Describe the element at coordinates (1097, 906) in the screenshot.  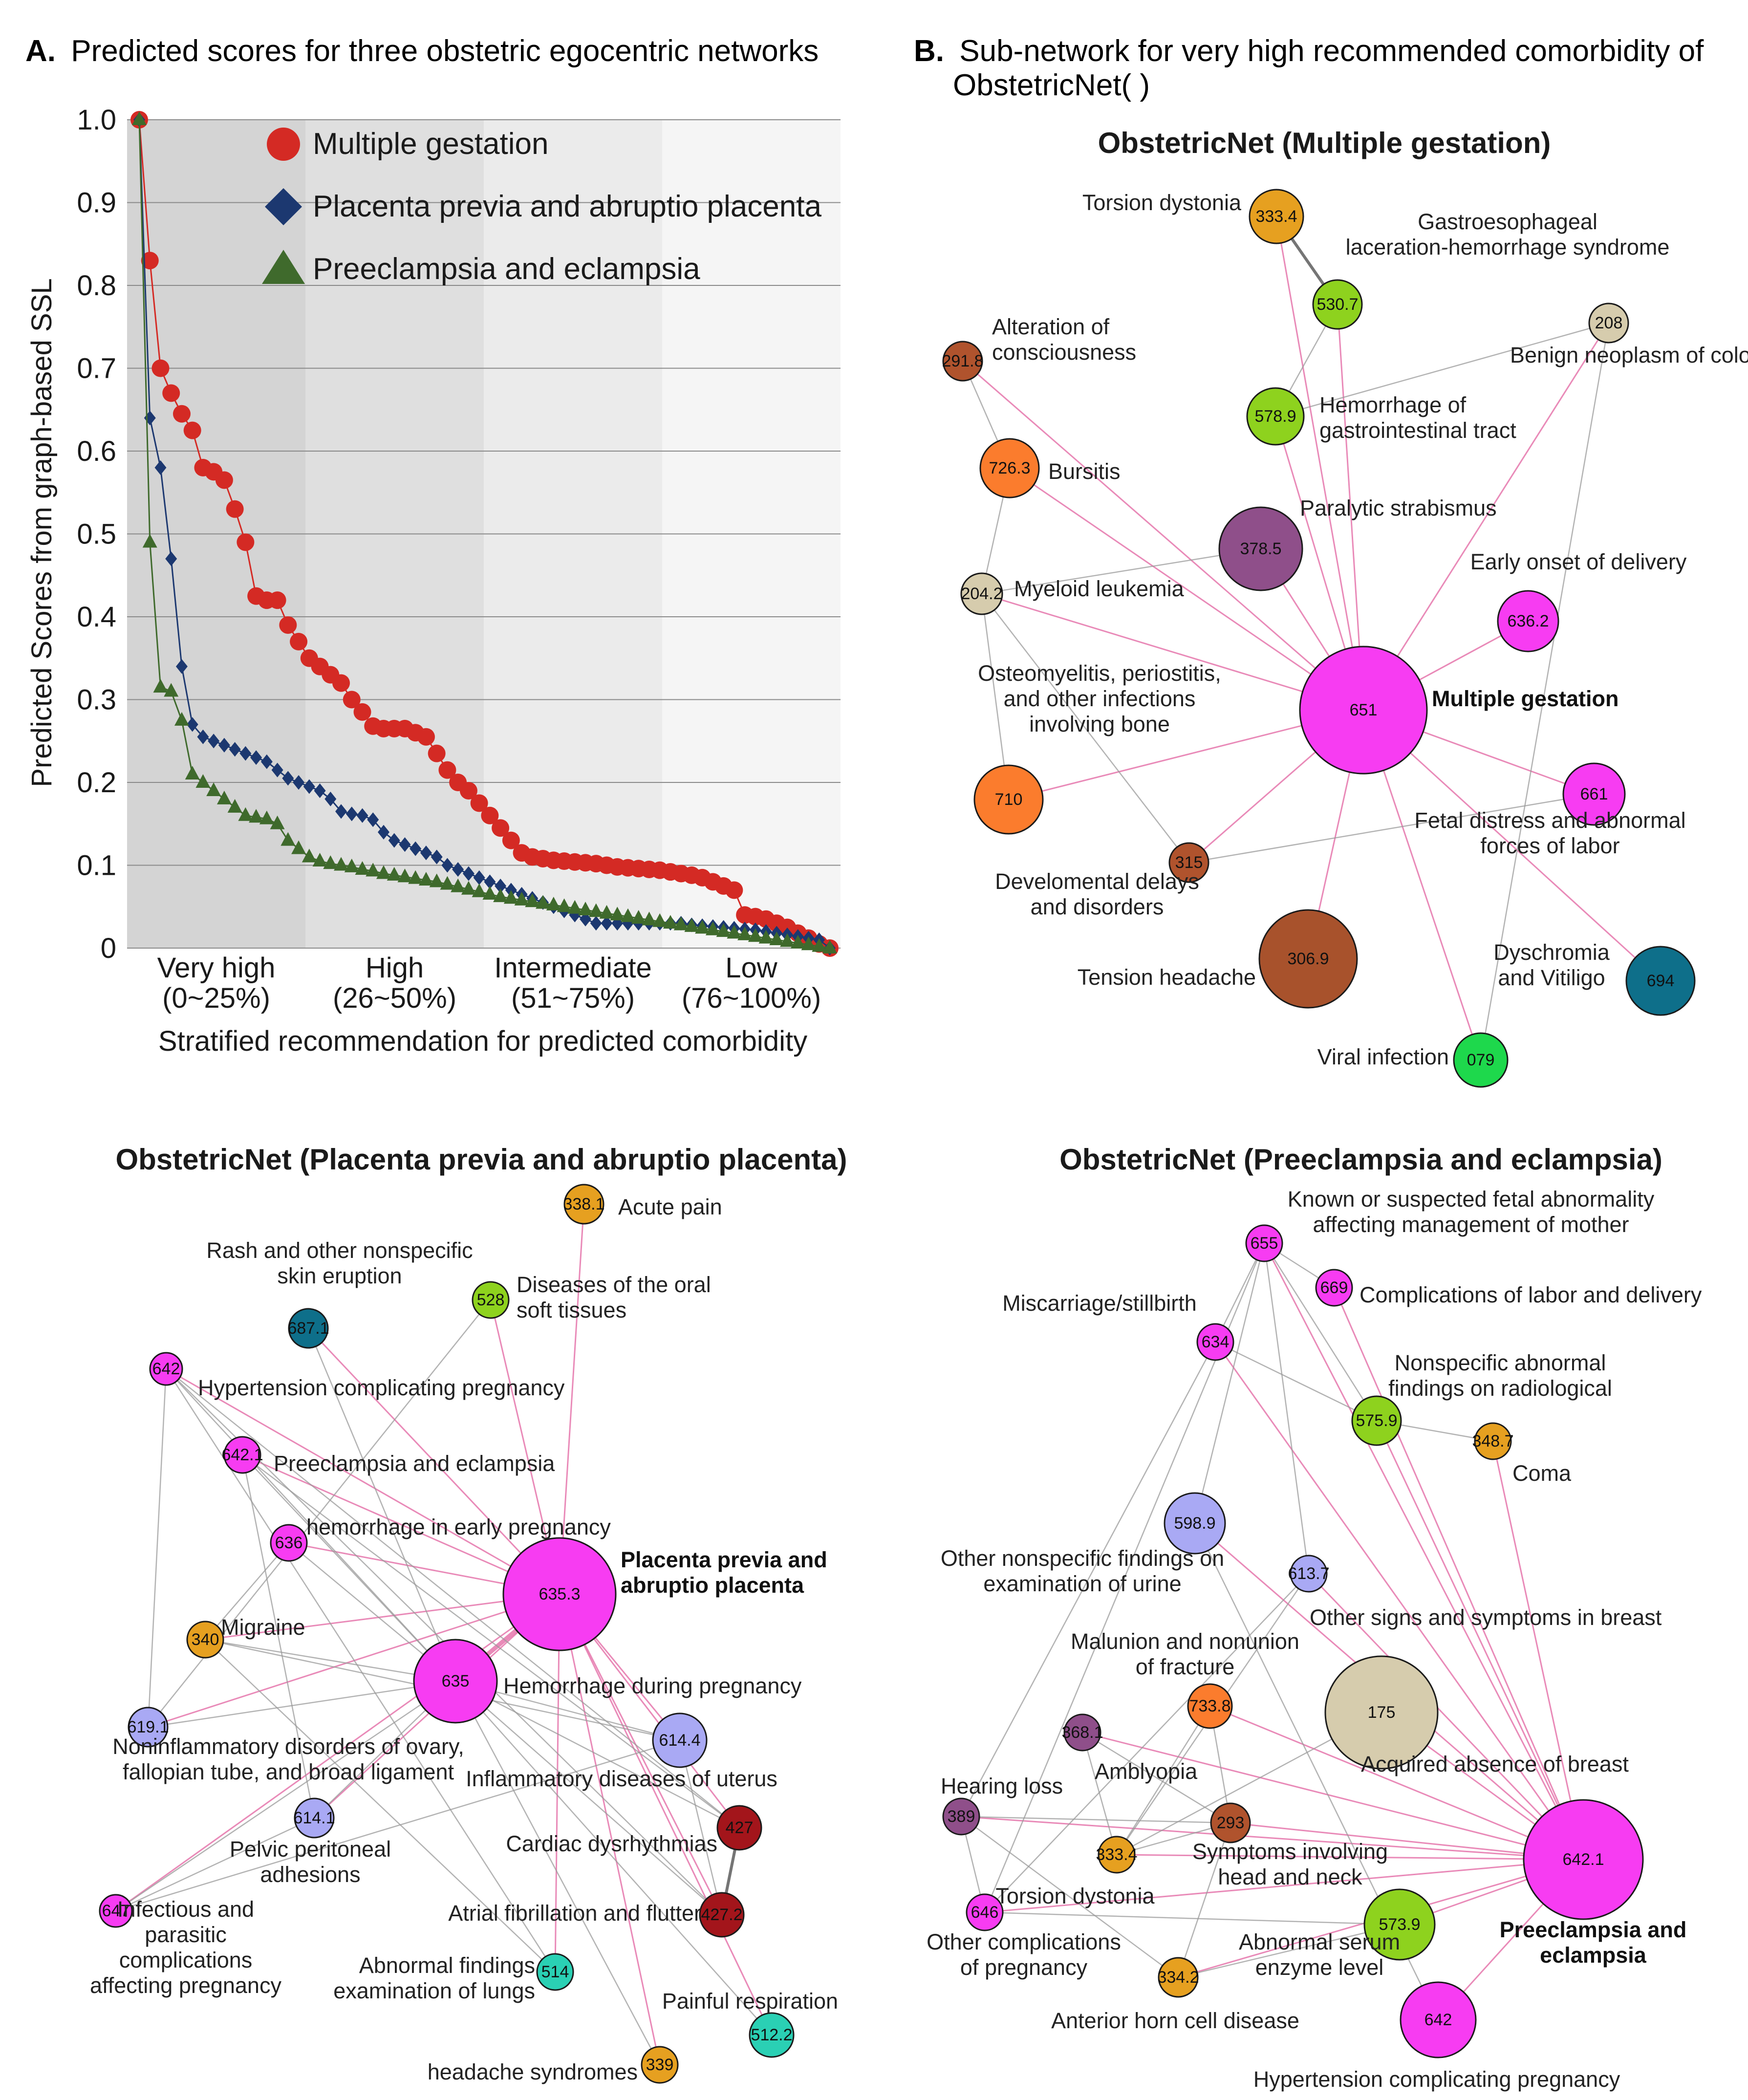
I see `node-label: and disorders` at that location.